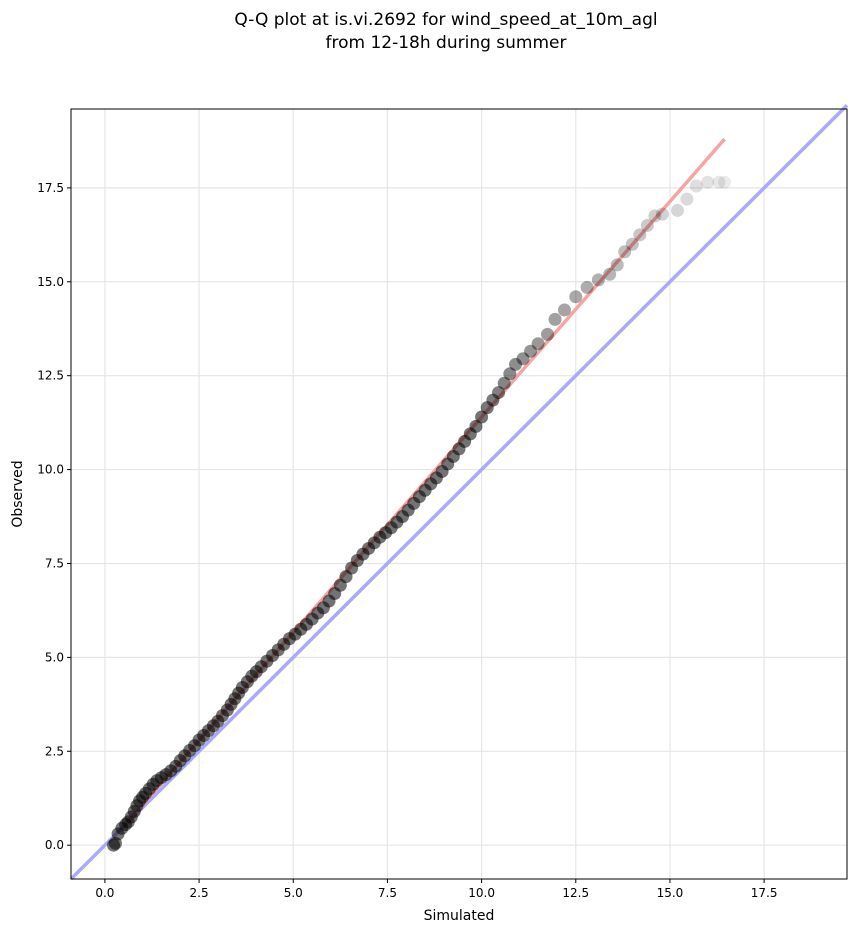  Describe the element at coordinates (54, 845) in the screenshot. I see `y-tick-label: 0.0` at that location.